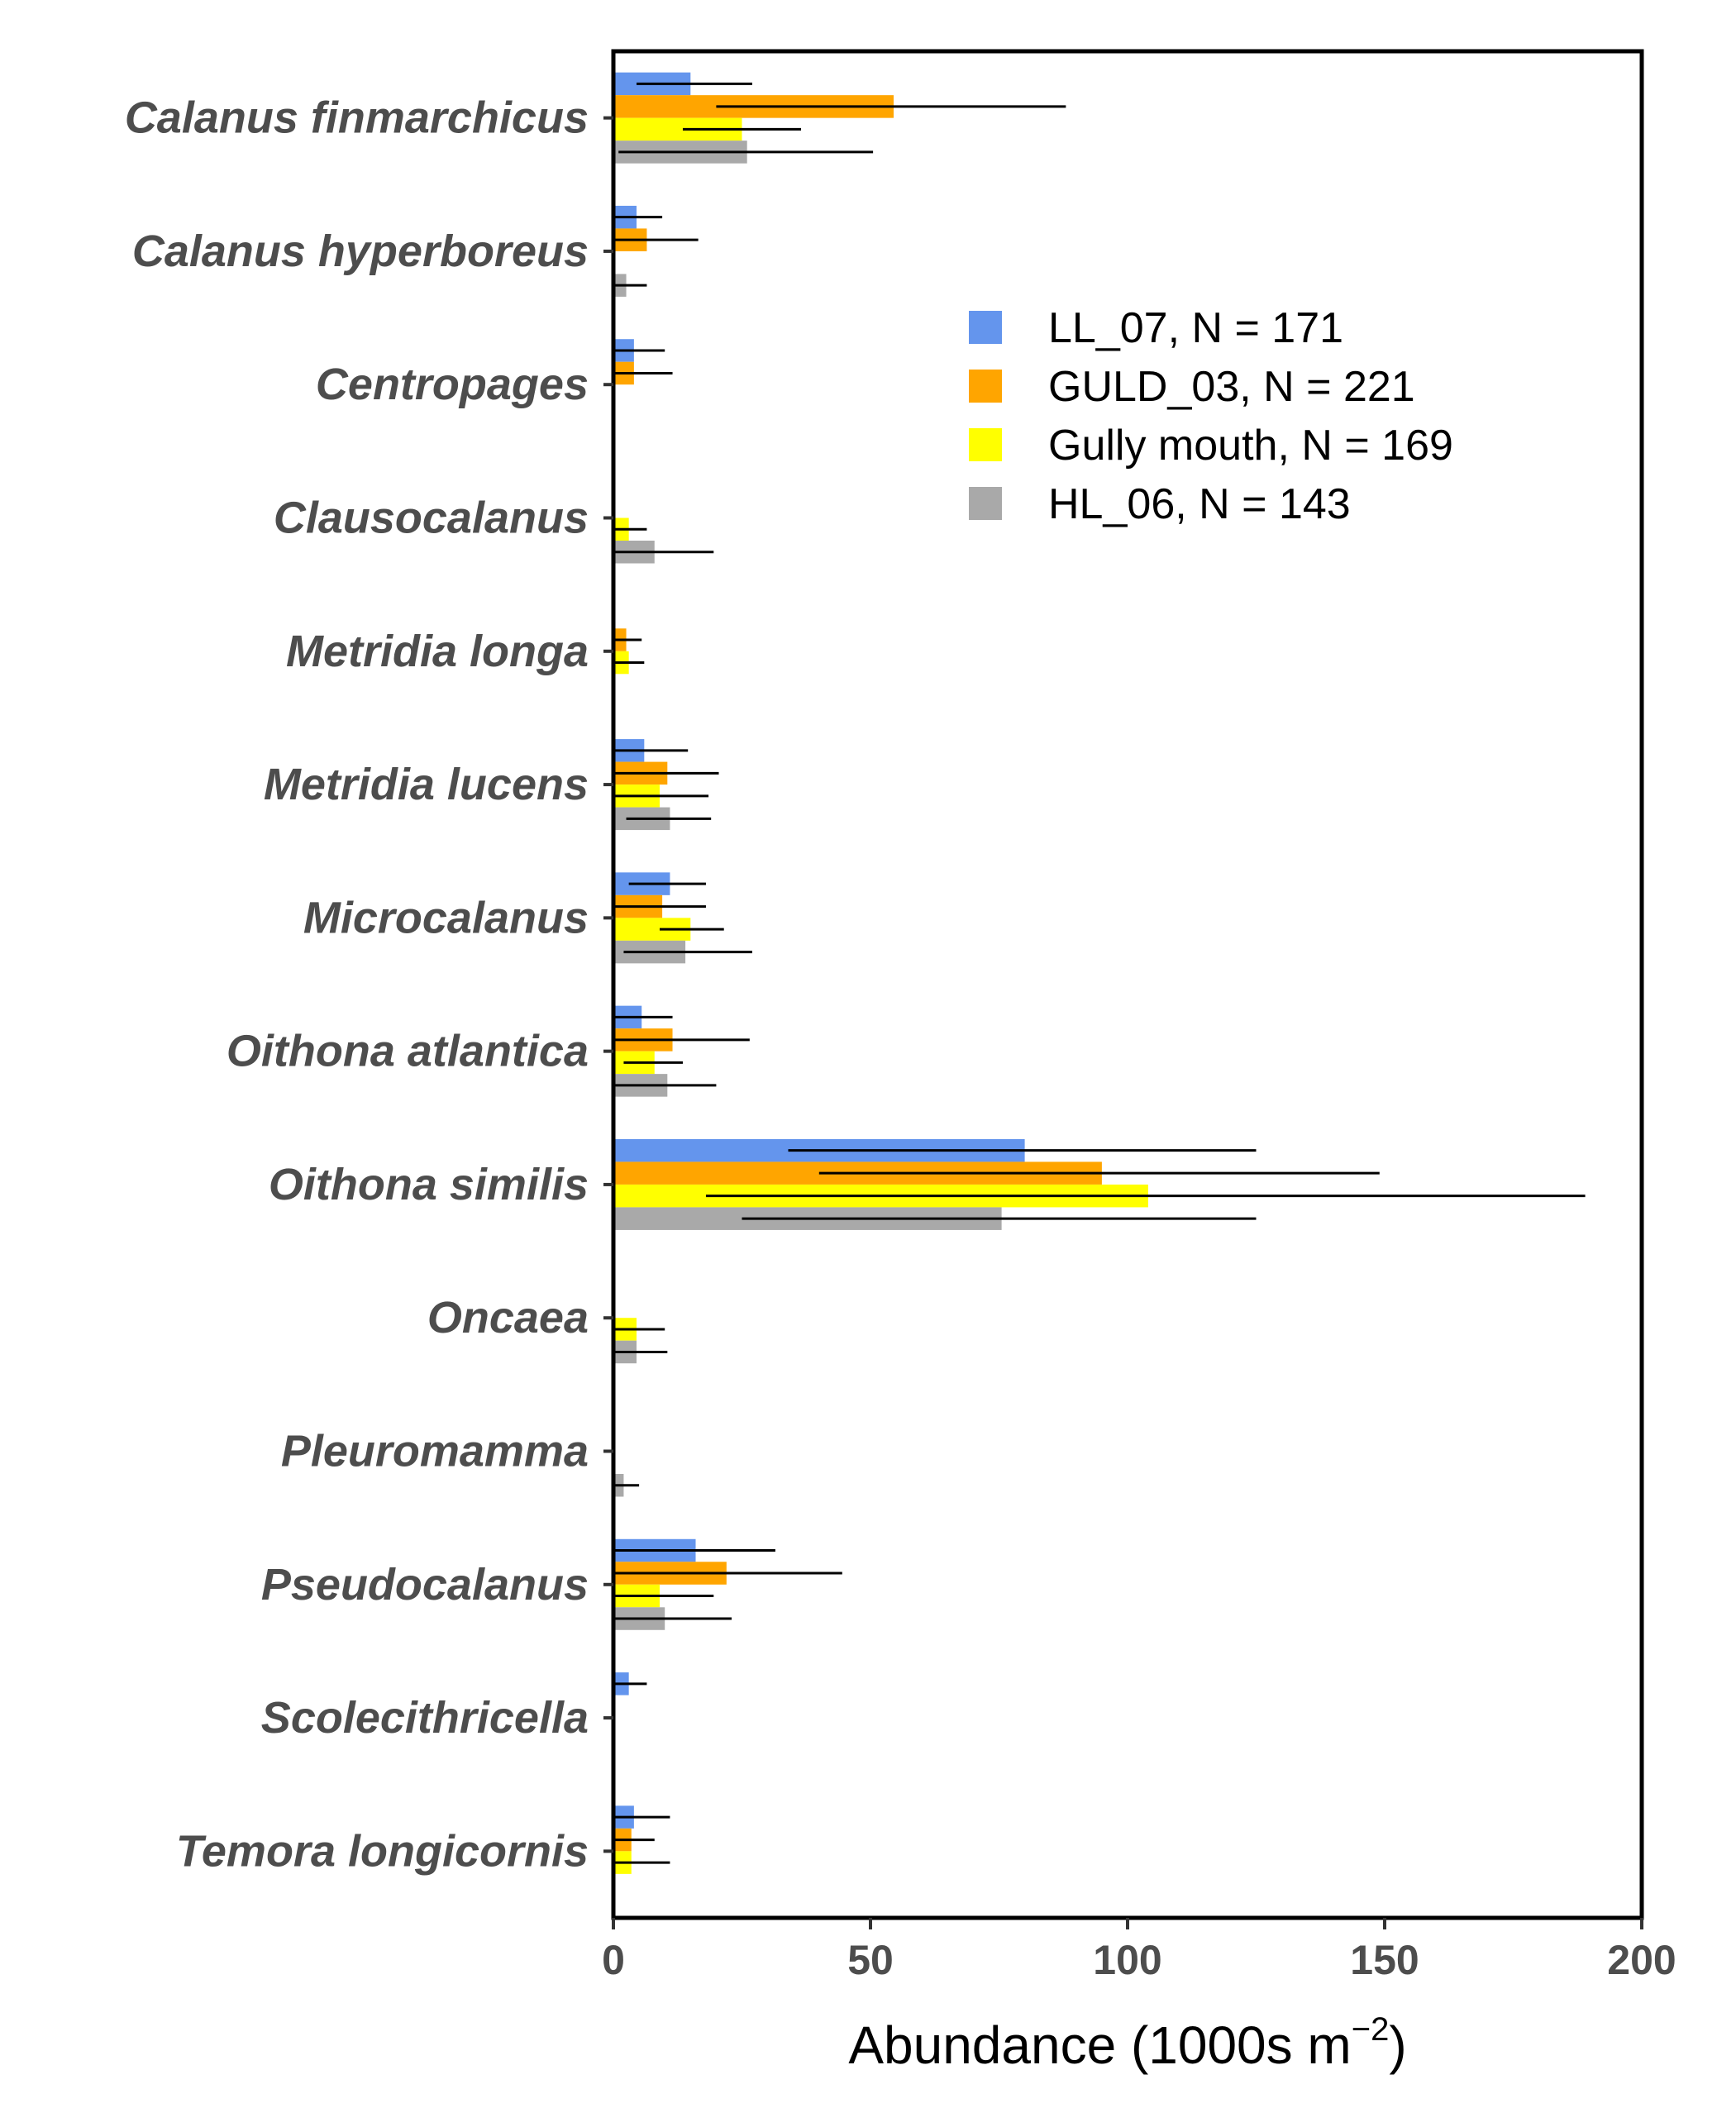  I want to click on y-tick-label-temora-longicornis: Temora longicornis, so click(382, 1851).